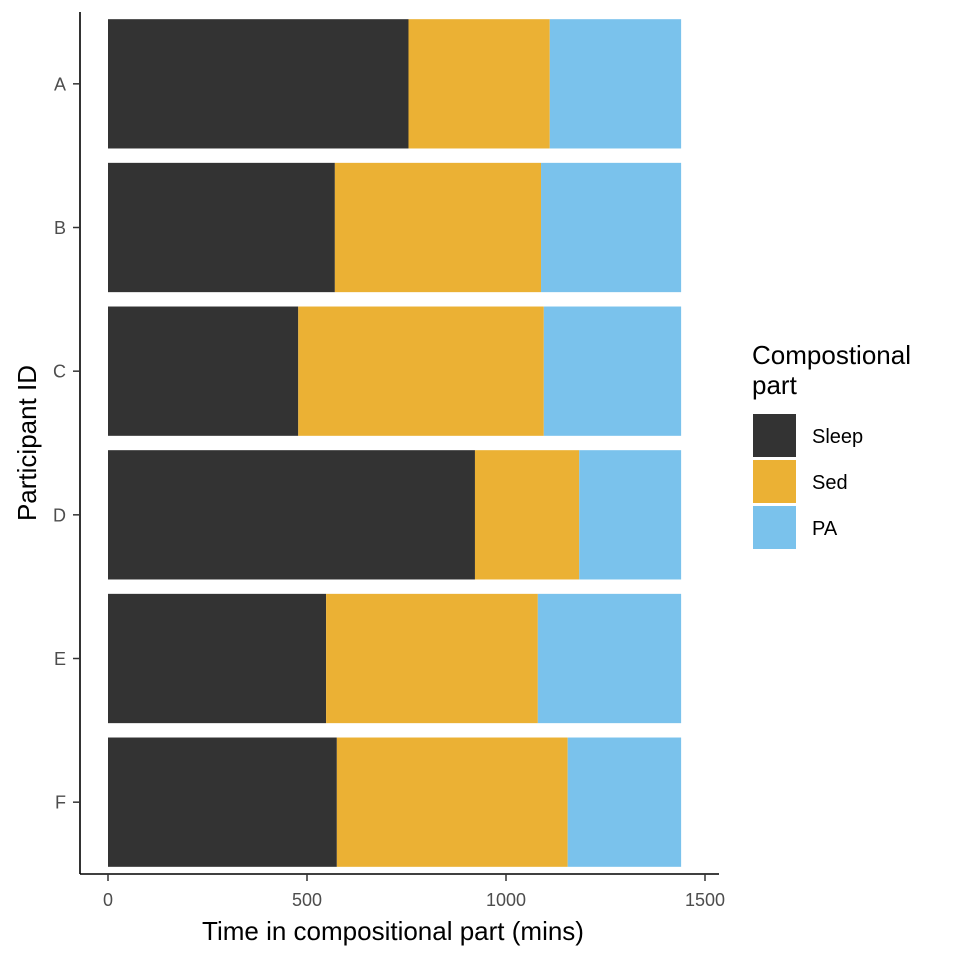 The height and width of the screenshot is (960, 960). I want to click on bar-C-sleep, so click(203, 371).